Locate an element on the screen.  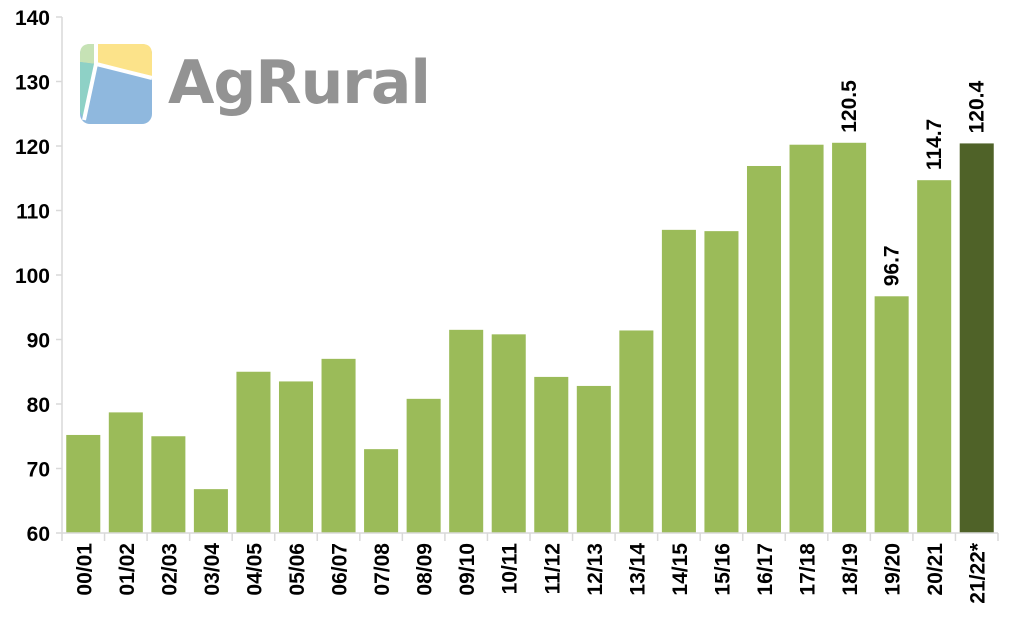
agrural-logo: AgRural is located at coordinates (255, 84).